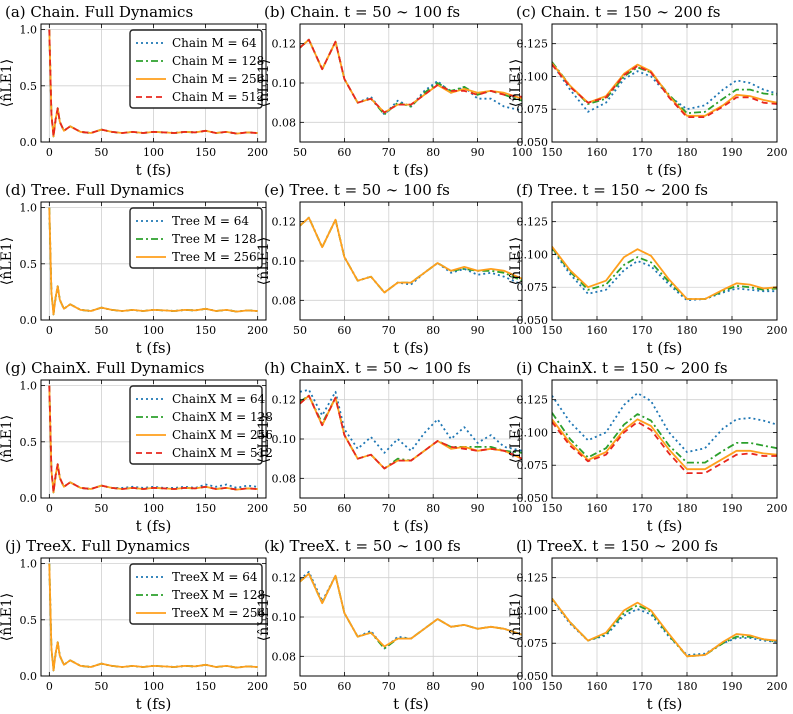 This screenshot has height=714, width=793. I want to click on y-tick-label: 0.100, so click(533, 432).